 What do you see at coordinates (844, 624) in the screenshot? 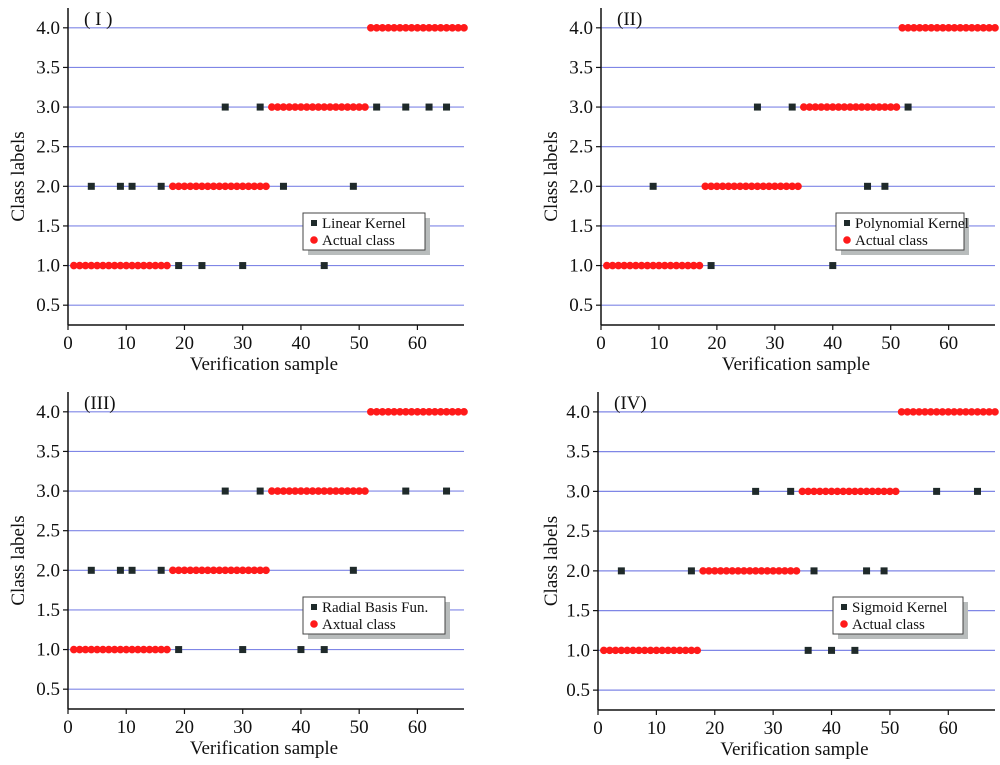
I see `legend-circle-marker` at bounding box center [844, 624].